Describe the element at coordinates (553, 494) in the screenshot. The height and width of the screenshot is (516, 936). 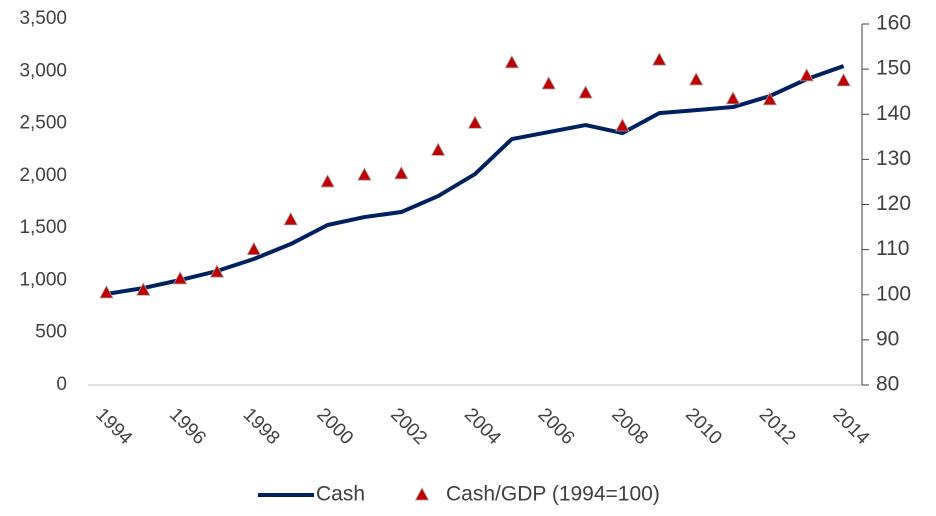
I see `legend-label: Cash/GDP (1994=100)` at that location.